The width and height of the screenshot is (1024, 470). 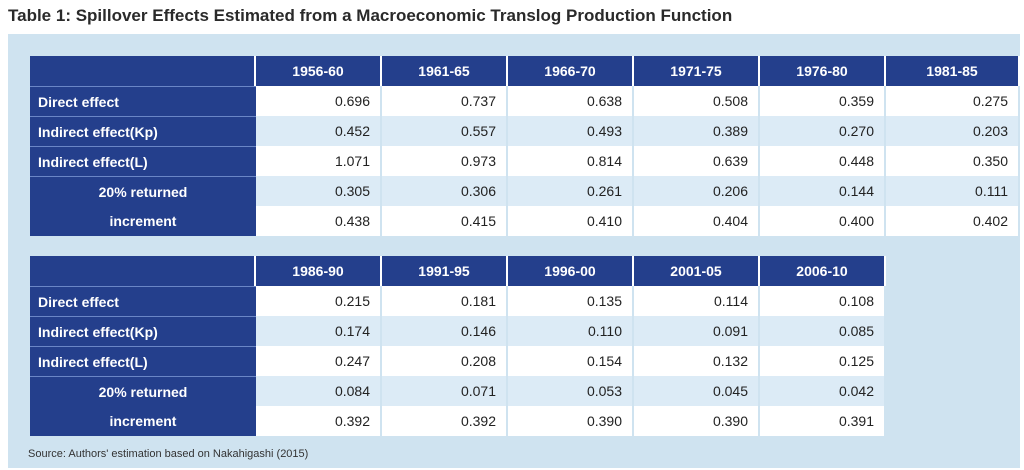 What do you see at coordinates (319, 301) in the screenshot?
I see `table-cell: 0.215` at bounding box center [319, 301].